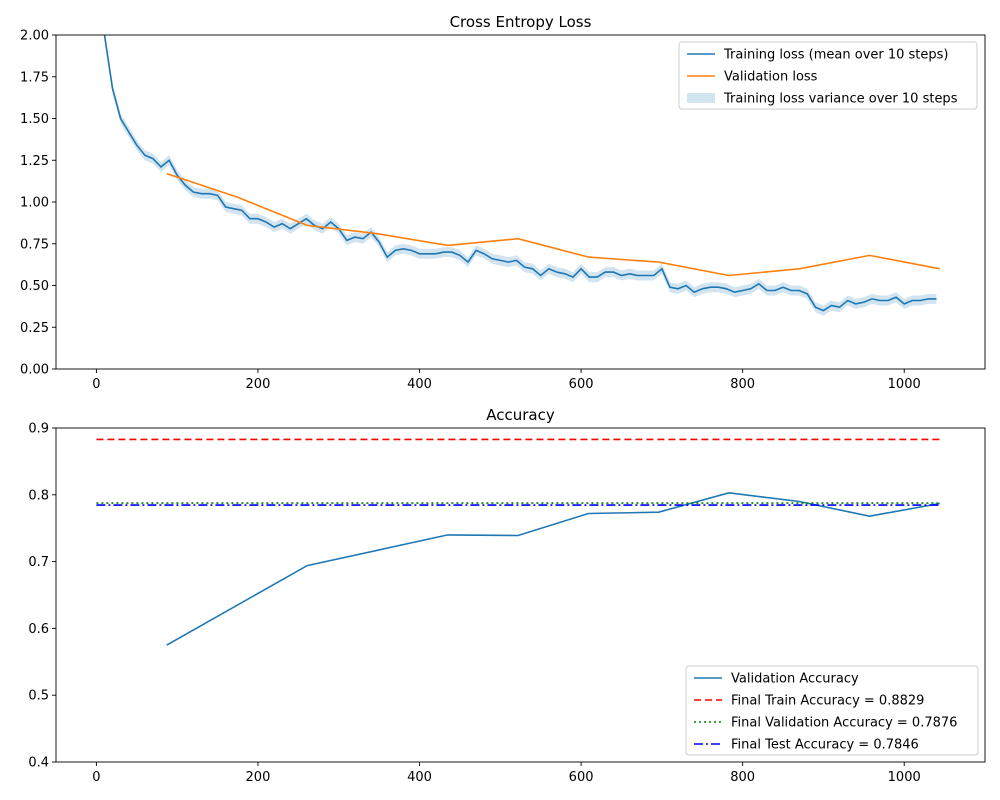  I want to click on y-tick-label: 1.75, so click(34, 77).